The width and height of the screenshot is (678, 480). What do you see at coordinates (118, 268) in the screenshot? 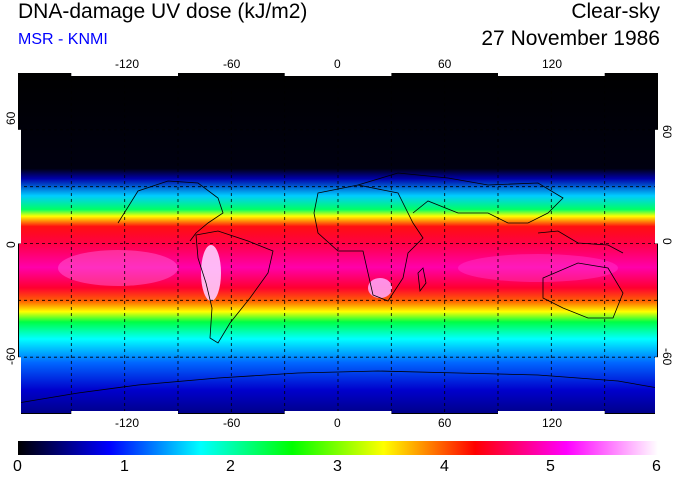
I see `south-america-high-dose-patch` at bounding box center [118, 268].